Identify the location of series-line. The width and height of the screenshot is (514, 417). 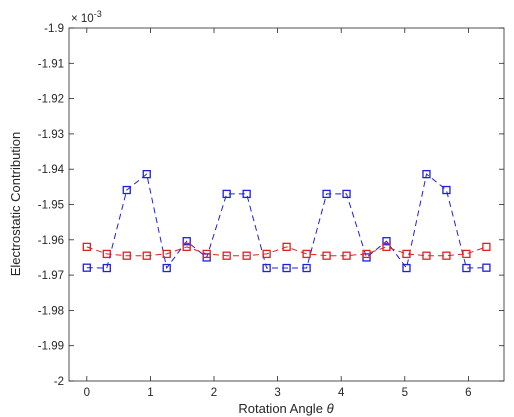
(286, 251).